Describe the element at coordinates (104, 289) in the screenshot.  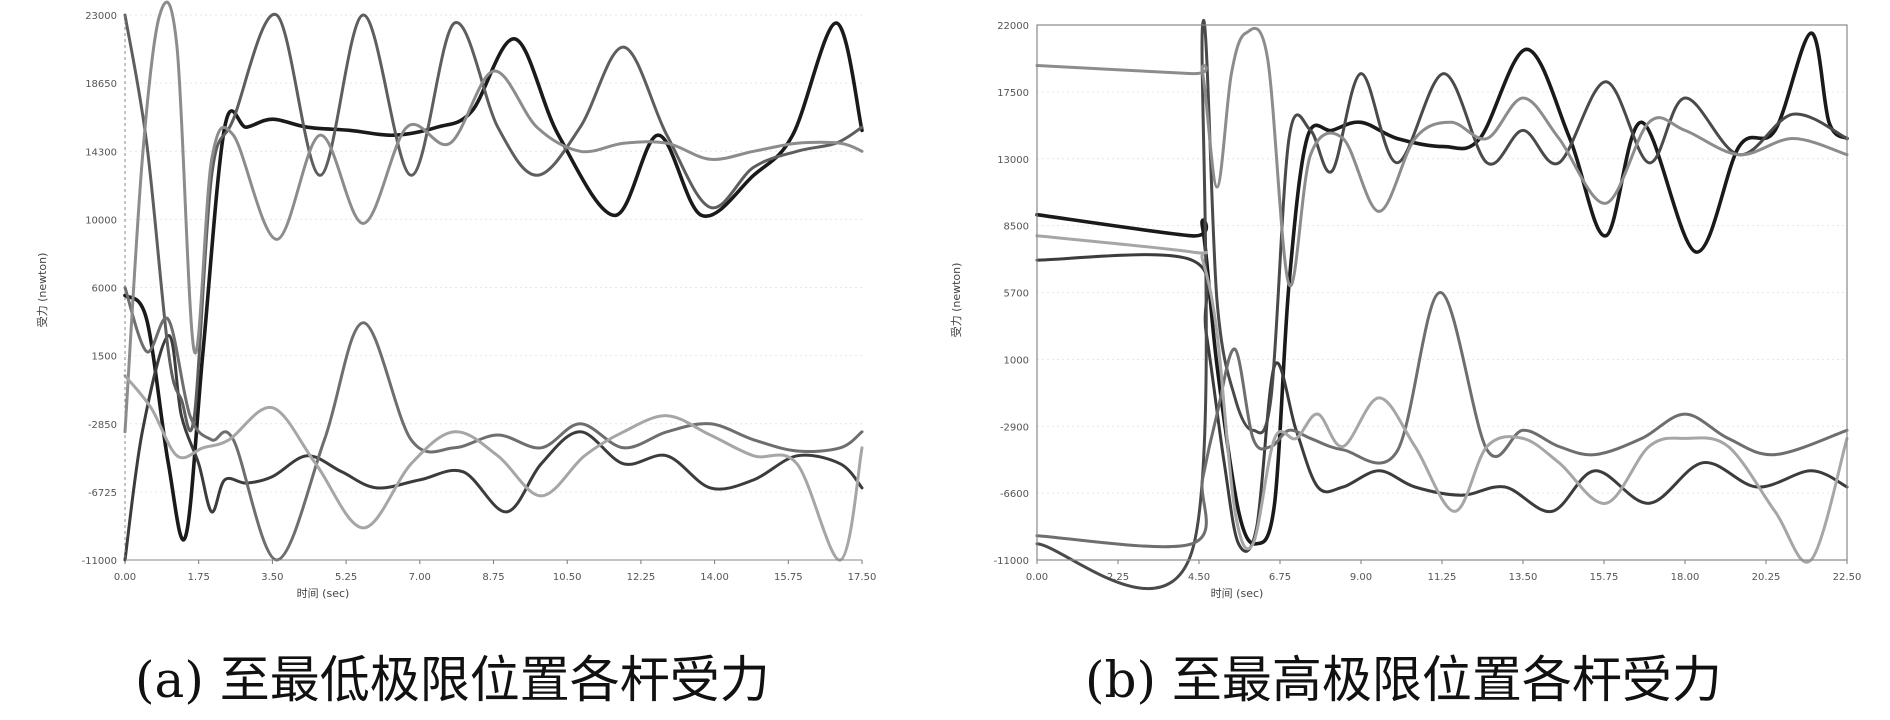
I see `y-tick-label-a: 6000` at that location.